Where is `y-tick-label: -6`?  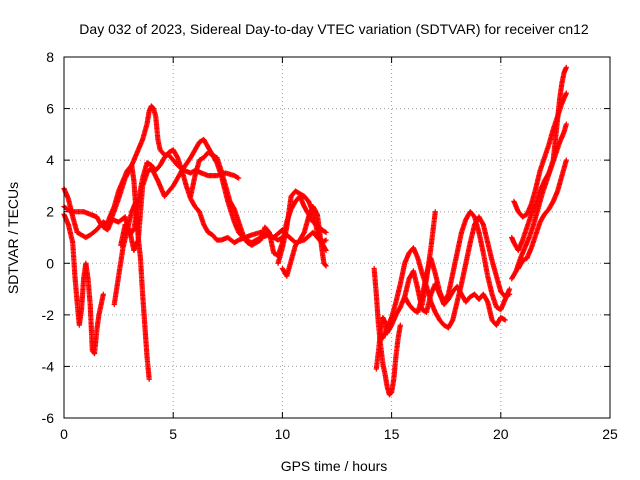 y-tick-label: -6 is located at coordinates (48, 418).